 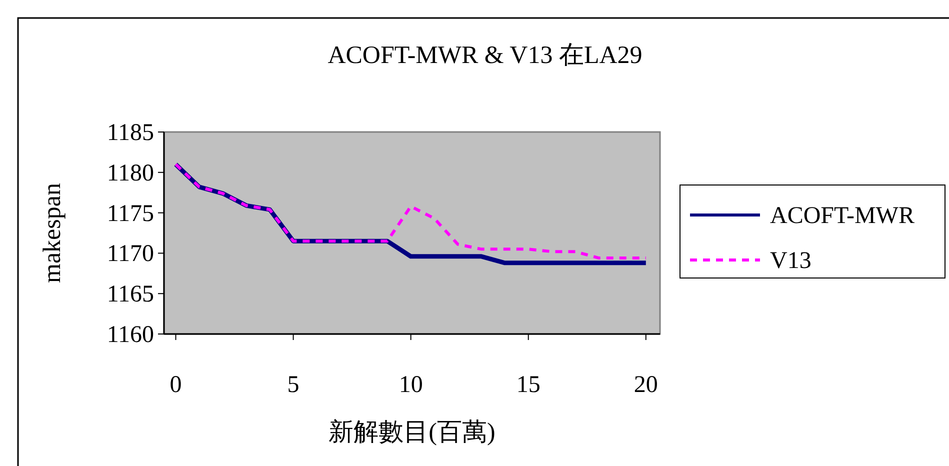 What do you see at coordinates (52, 232) in the screenshot?
I see `y-axis-title: makespan` at bounding box center [52, 232].